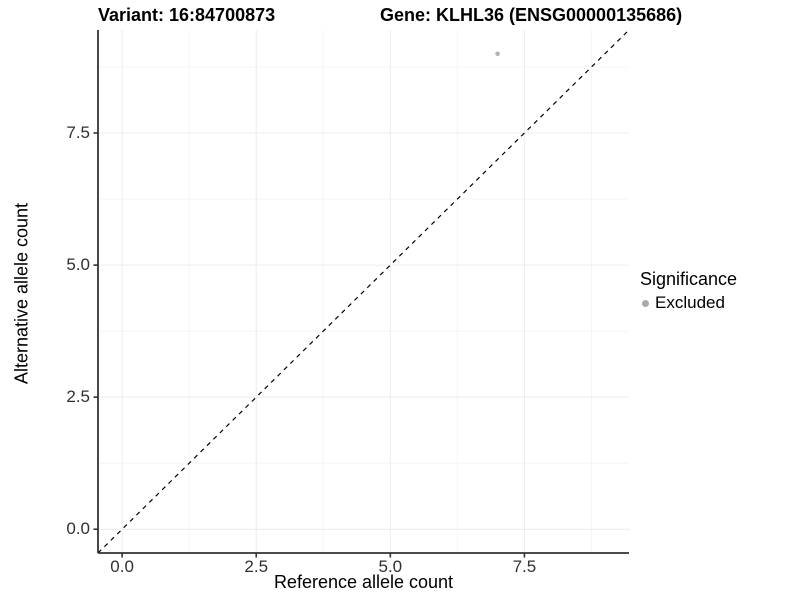 The image size is (800, 600). What do you see at coordinates (187, 15) in the screenshot?
I see `variant-title: Variant: 16:84700873` at bounding box center [187, 15].